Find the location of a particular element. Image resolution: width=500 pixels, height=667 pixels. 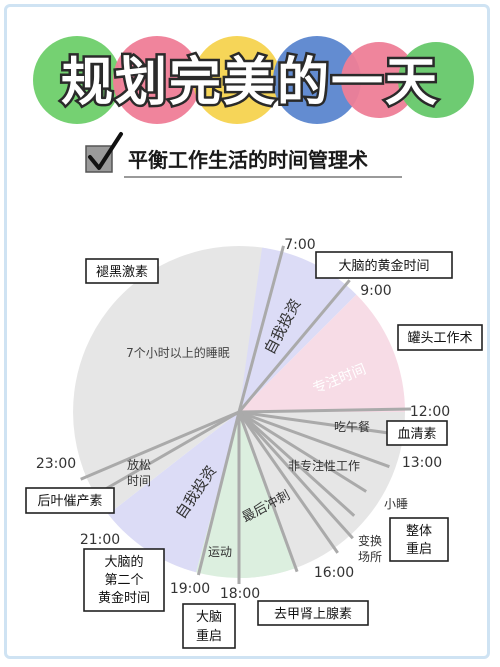

segment-relax-time is located at coordinates (161, 463).